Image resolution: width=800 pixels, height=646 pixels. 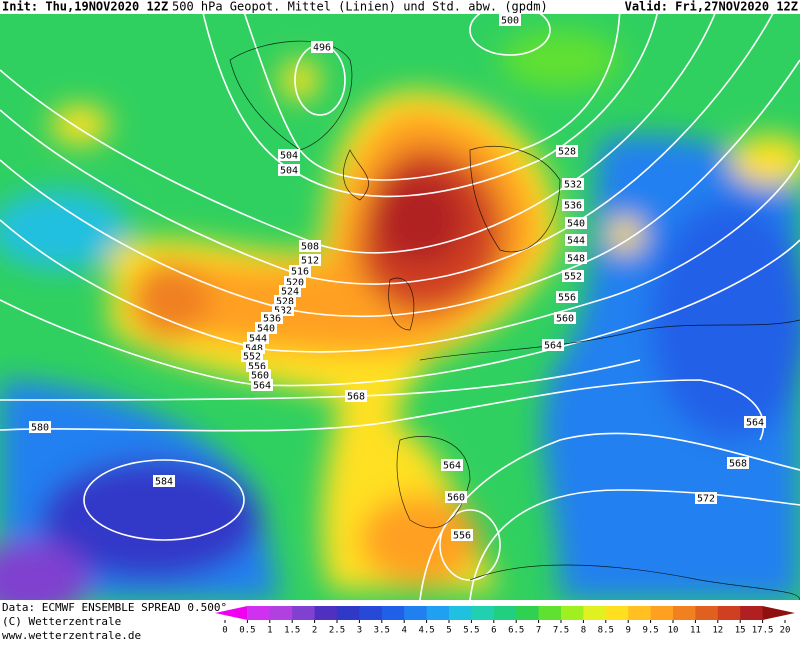 I want to click on contour-label: 508, so click(x=310, y=247).